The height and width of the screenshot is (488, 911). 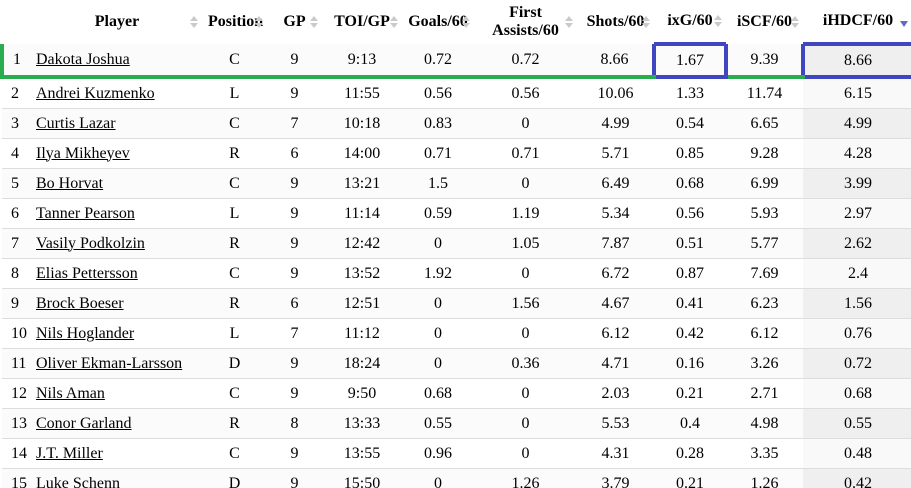 I want to click on cell-player: Curtis Lazar, so click(x=117, y=123).